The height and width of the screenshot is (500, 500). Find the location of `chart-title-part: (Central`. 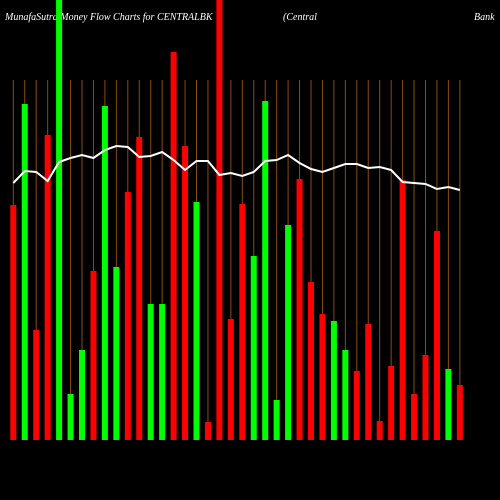

chart-title-part: (Central is located at coordinates (300, 17).